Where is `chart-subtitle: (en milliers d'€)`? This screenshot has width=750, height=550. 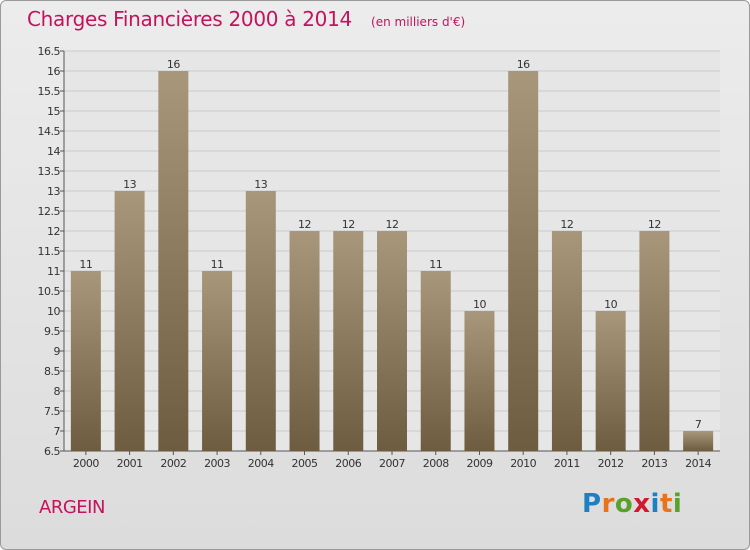
chart-subtitle: (en milliers d'€) is located at coordinates (418, 22).